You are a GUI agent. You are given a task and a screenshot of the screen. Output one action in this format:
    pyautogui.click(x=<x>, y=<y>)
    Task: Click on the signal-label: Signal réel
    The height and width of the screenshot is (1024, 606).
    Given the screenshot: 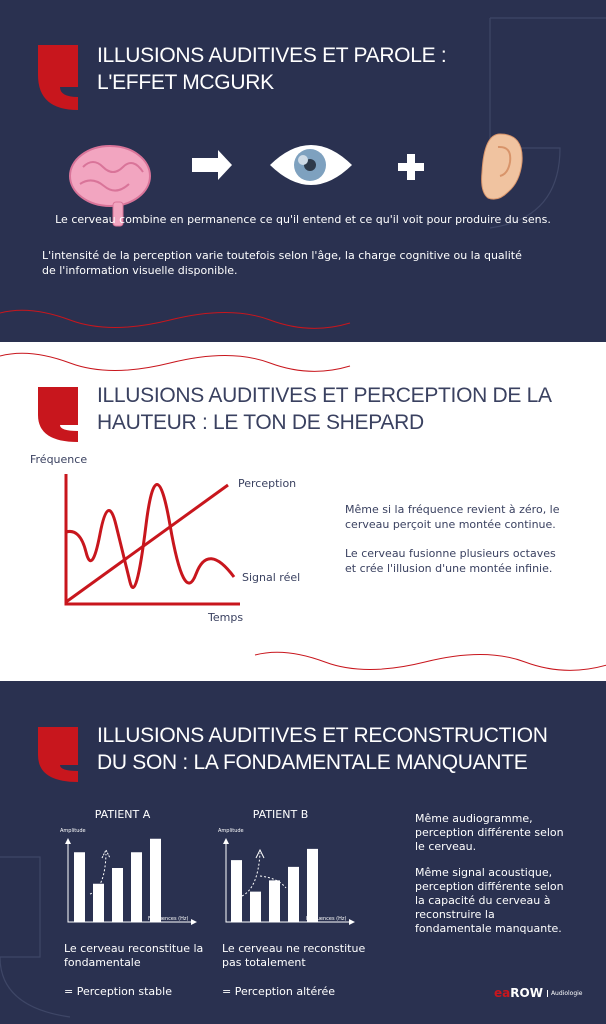 What is the action you would take?
    pyautogui.click(x=271, y=577)
    